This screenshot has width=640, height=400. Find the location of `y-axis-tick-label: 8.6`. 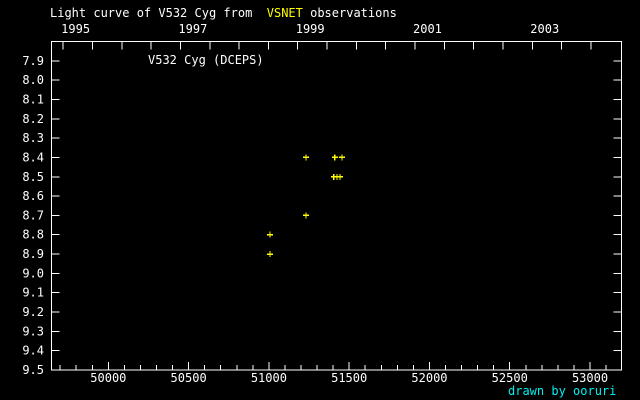

y-axis-tick-label: 8.6 is located at coordinates (33, 196).